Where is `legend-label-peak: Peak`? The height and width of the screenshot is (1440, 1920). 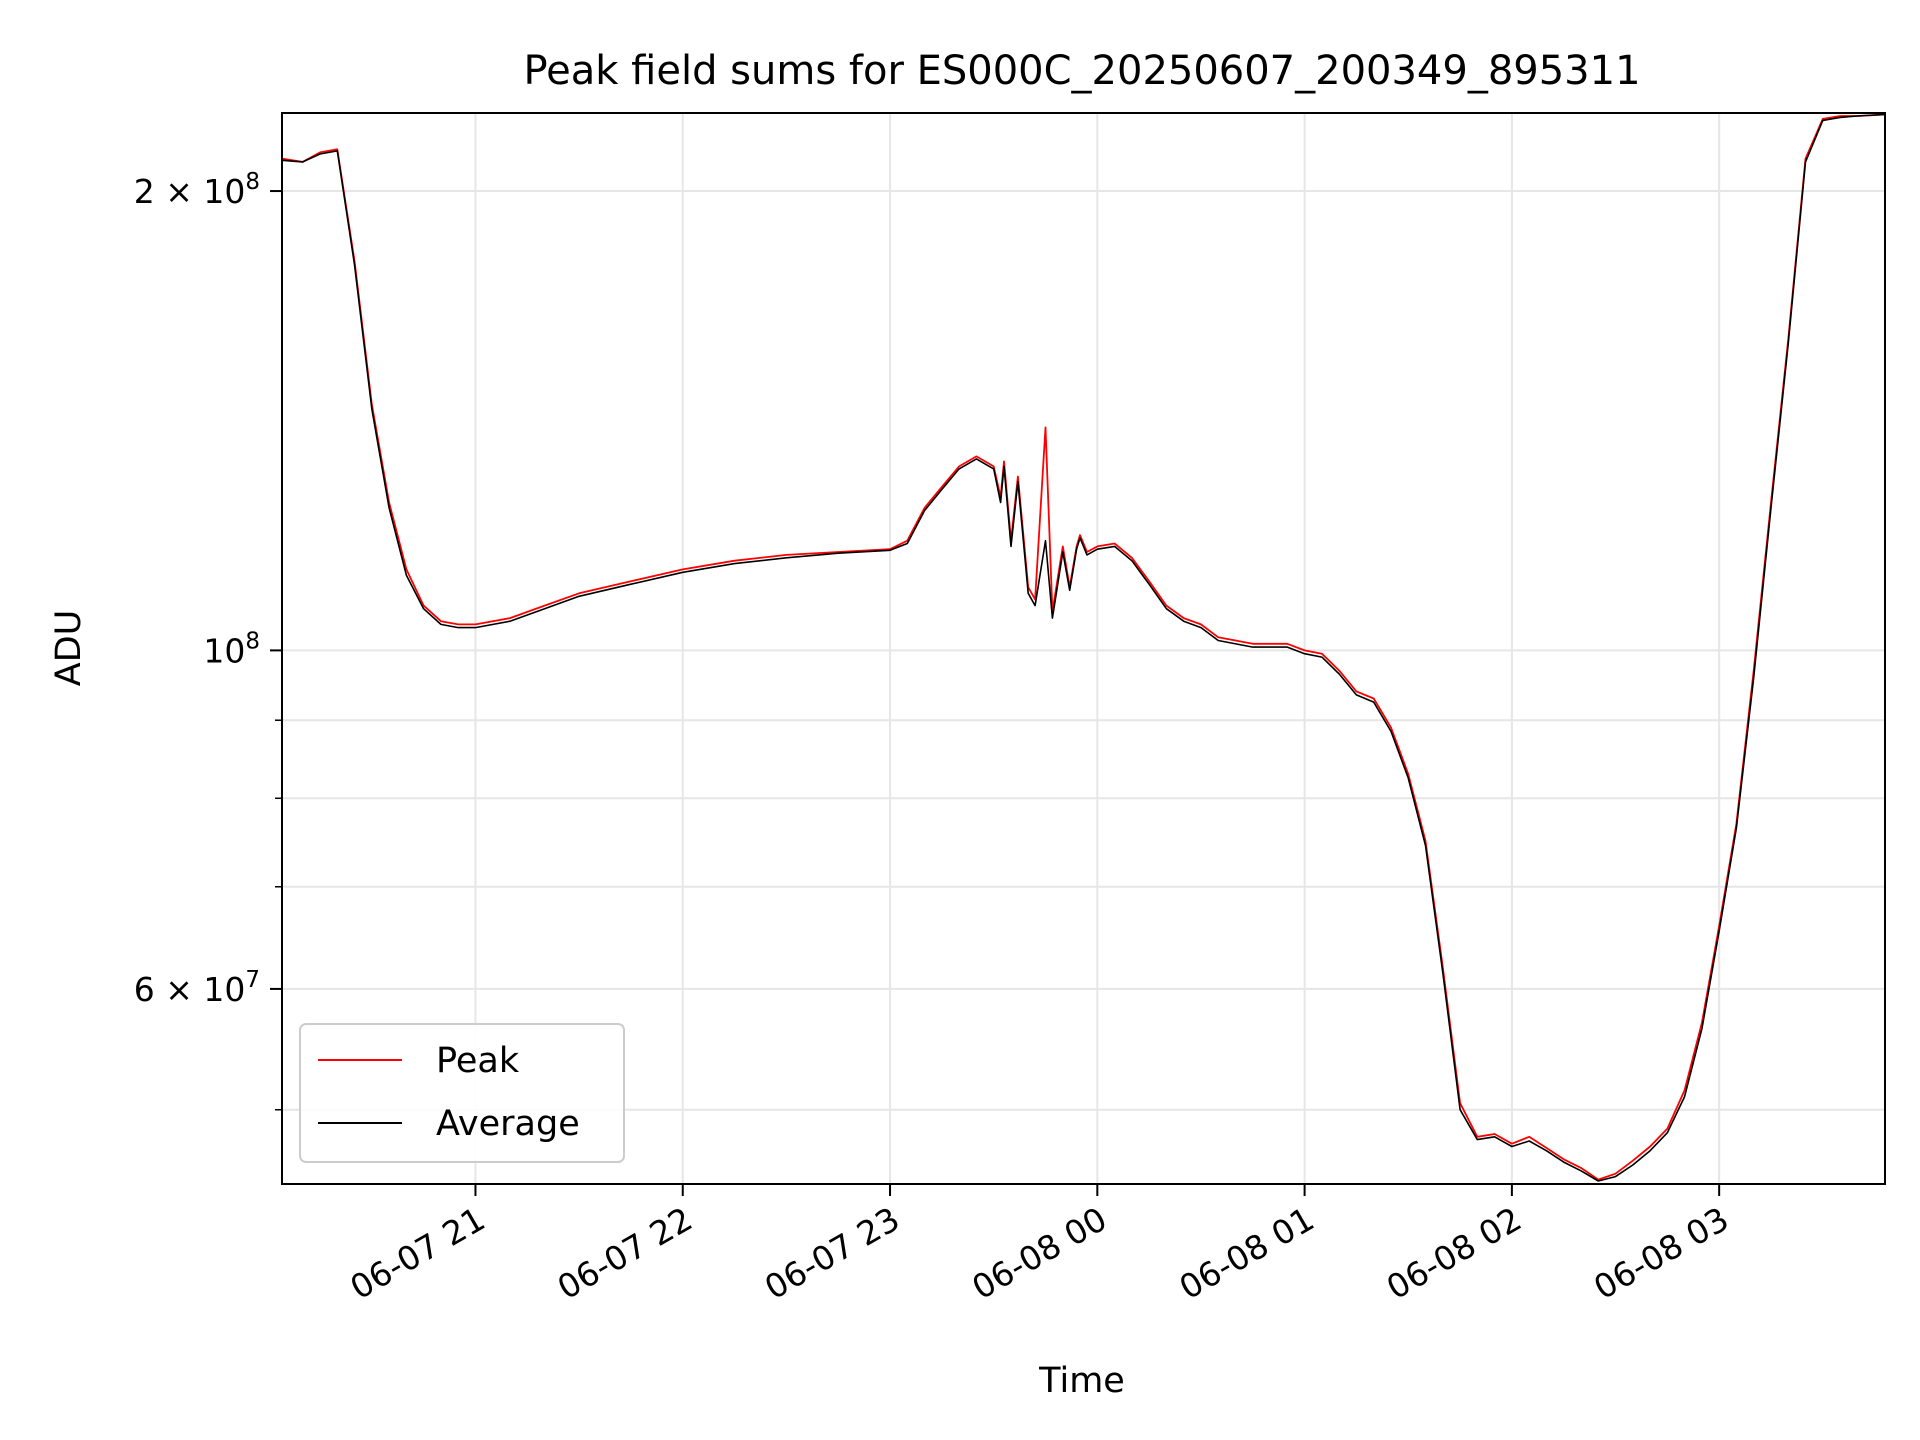
legend-label-peak: Peak is located at coordinates (478, 1061).